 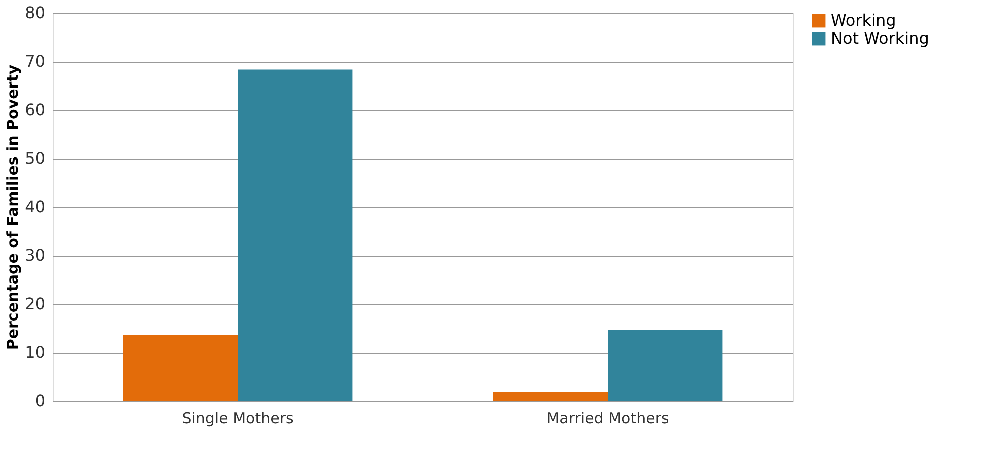 I want to click on y-tick-label: 40, so click(x=35, y=207).